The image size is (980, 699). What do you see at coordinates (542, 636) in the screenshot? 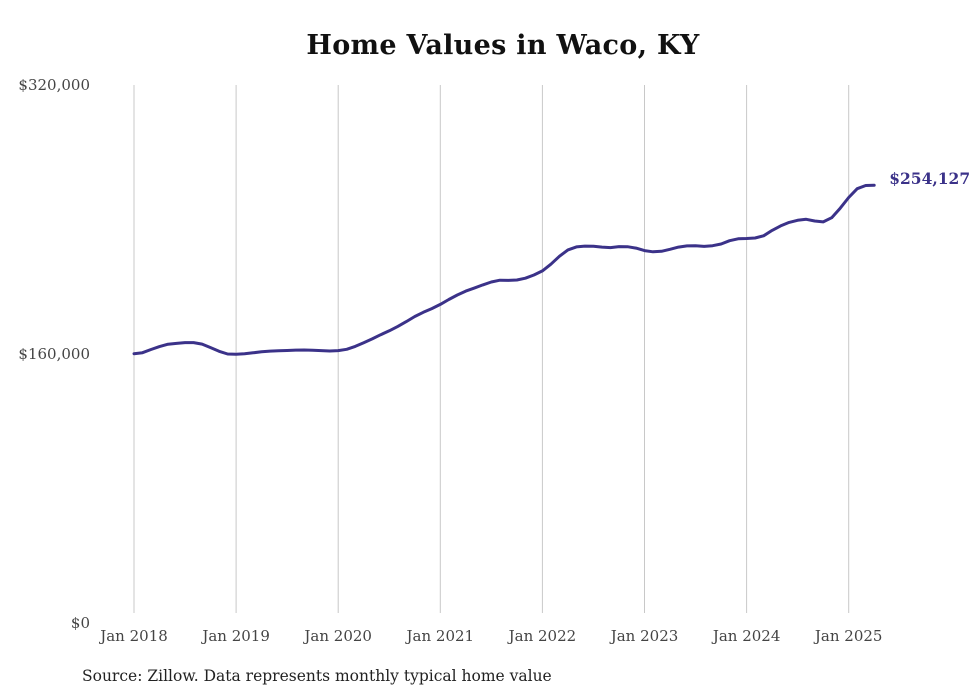
I see `x-tick-label: Jan 2022` at bounding box center [542, 636].